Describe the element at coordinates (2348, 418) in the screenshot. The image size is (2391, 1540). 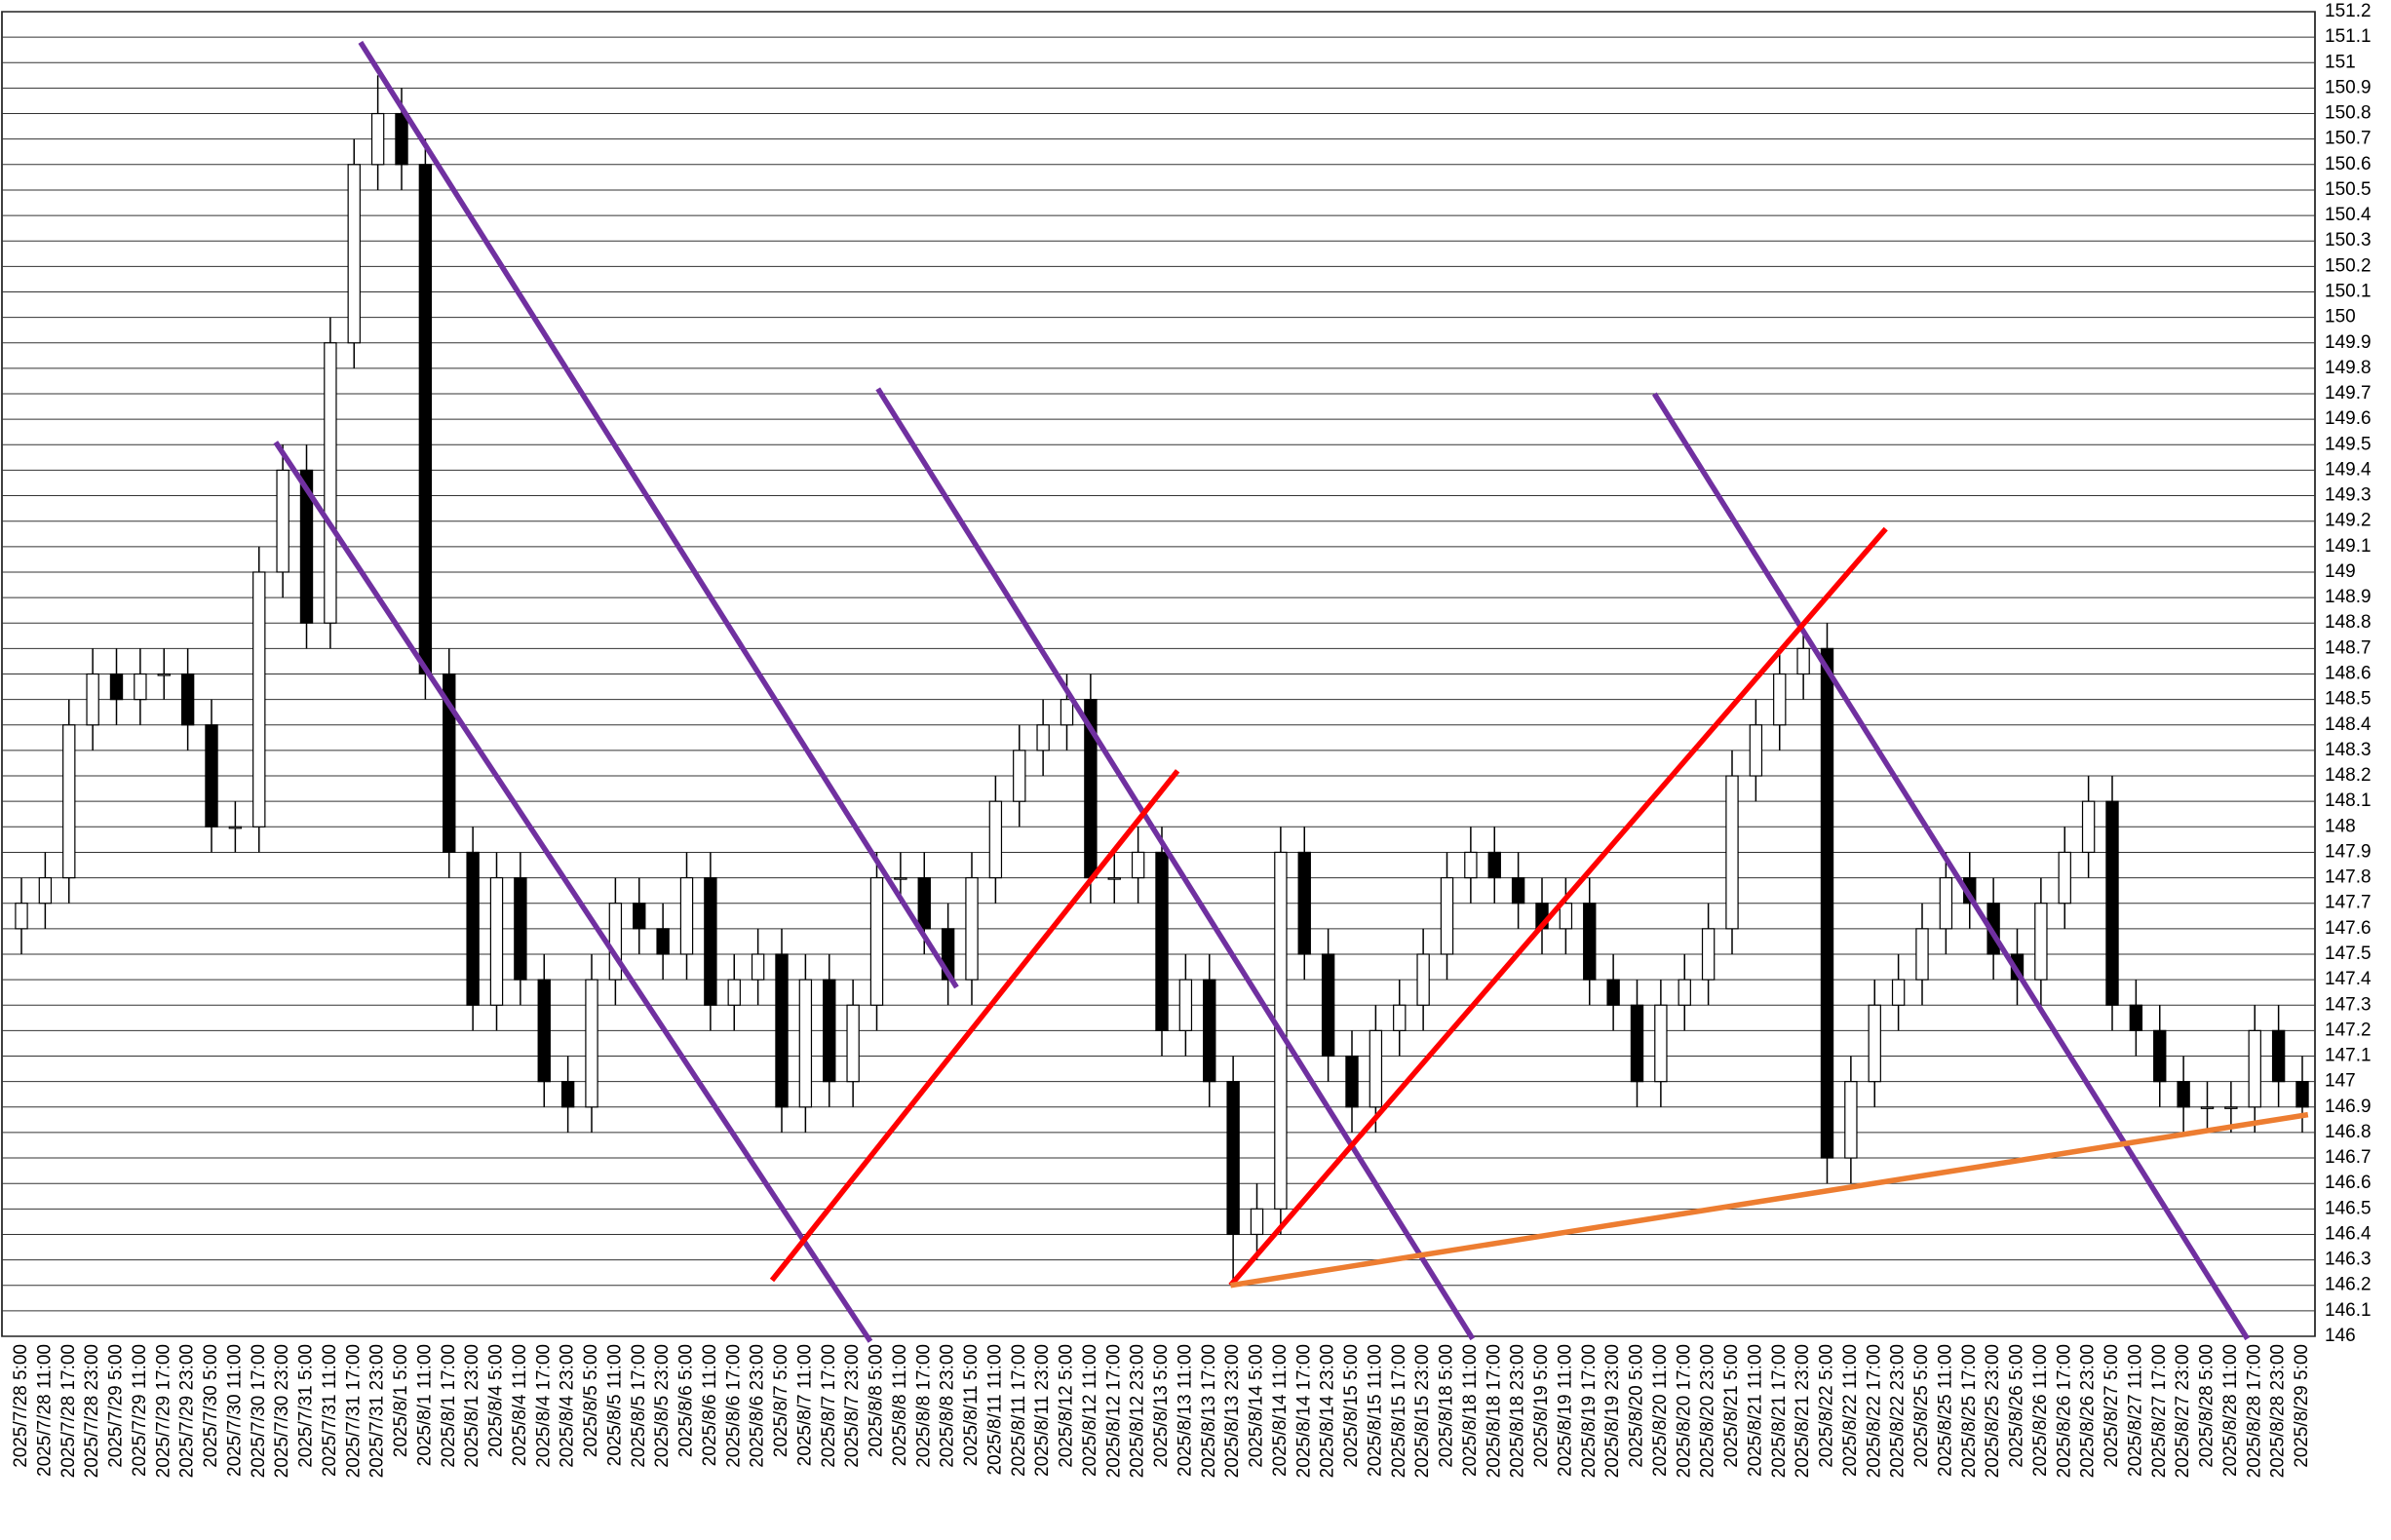
I see `y-tick-label: 149.6` at that location.